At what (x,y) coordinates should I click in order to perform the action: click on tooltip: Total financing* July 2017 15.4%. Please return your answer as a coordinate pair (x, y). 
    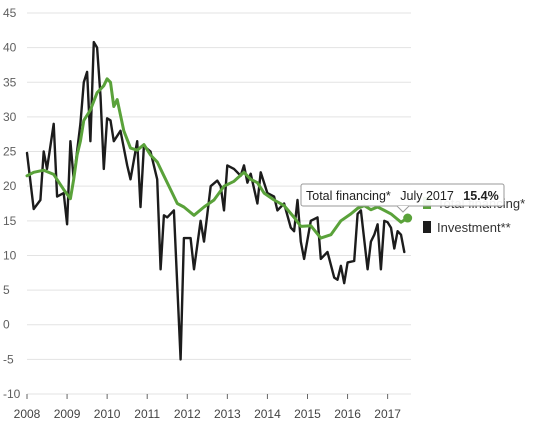
    Looking at the image, I should click on (402, 198).